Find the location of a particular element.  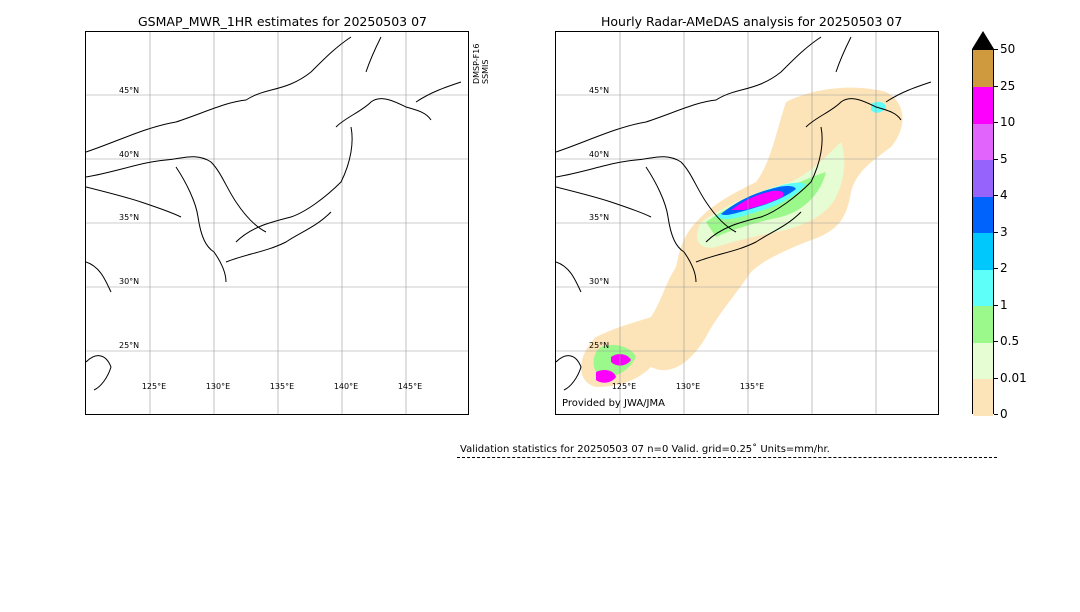

right-lat-label-30: 30°N is located at coordinates (599, 281).